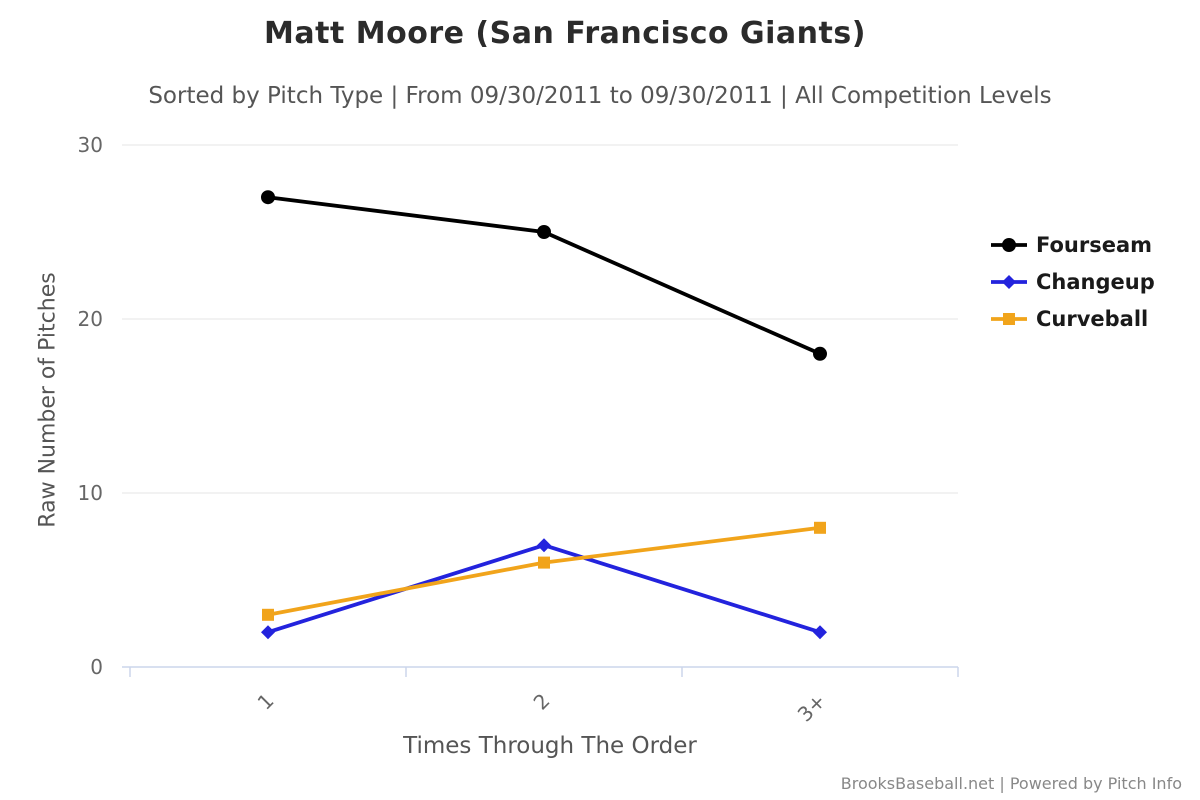 Image resolution: width=1200 pixels, height=800 pixels. I want to click on series-line-fourseam, so click(544, 275).